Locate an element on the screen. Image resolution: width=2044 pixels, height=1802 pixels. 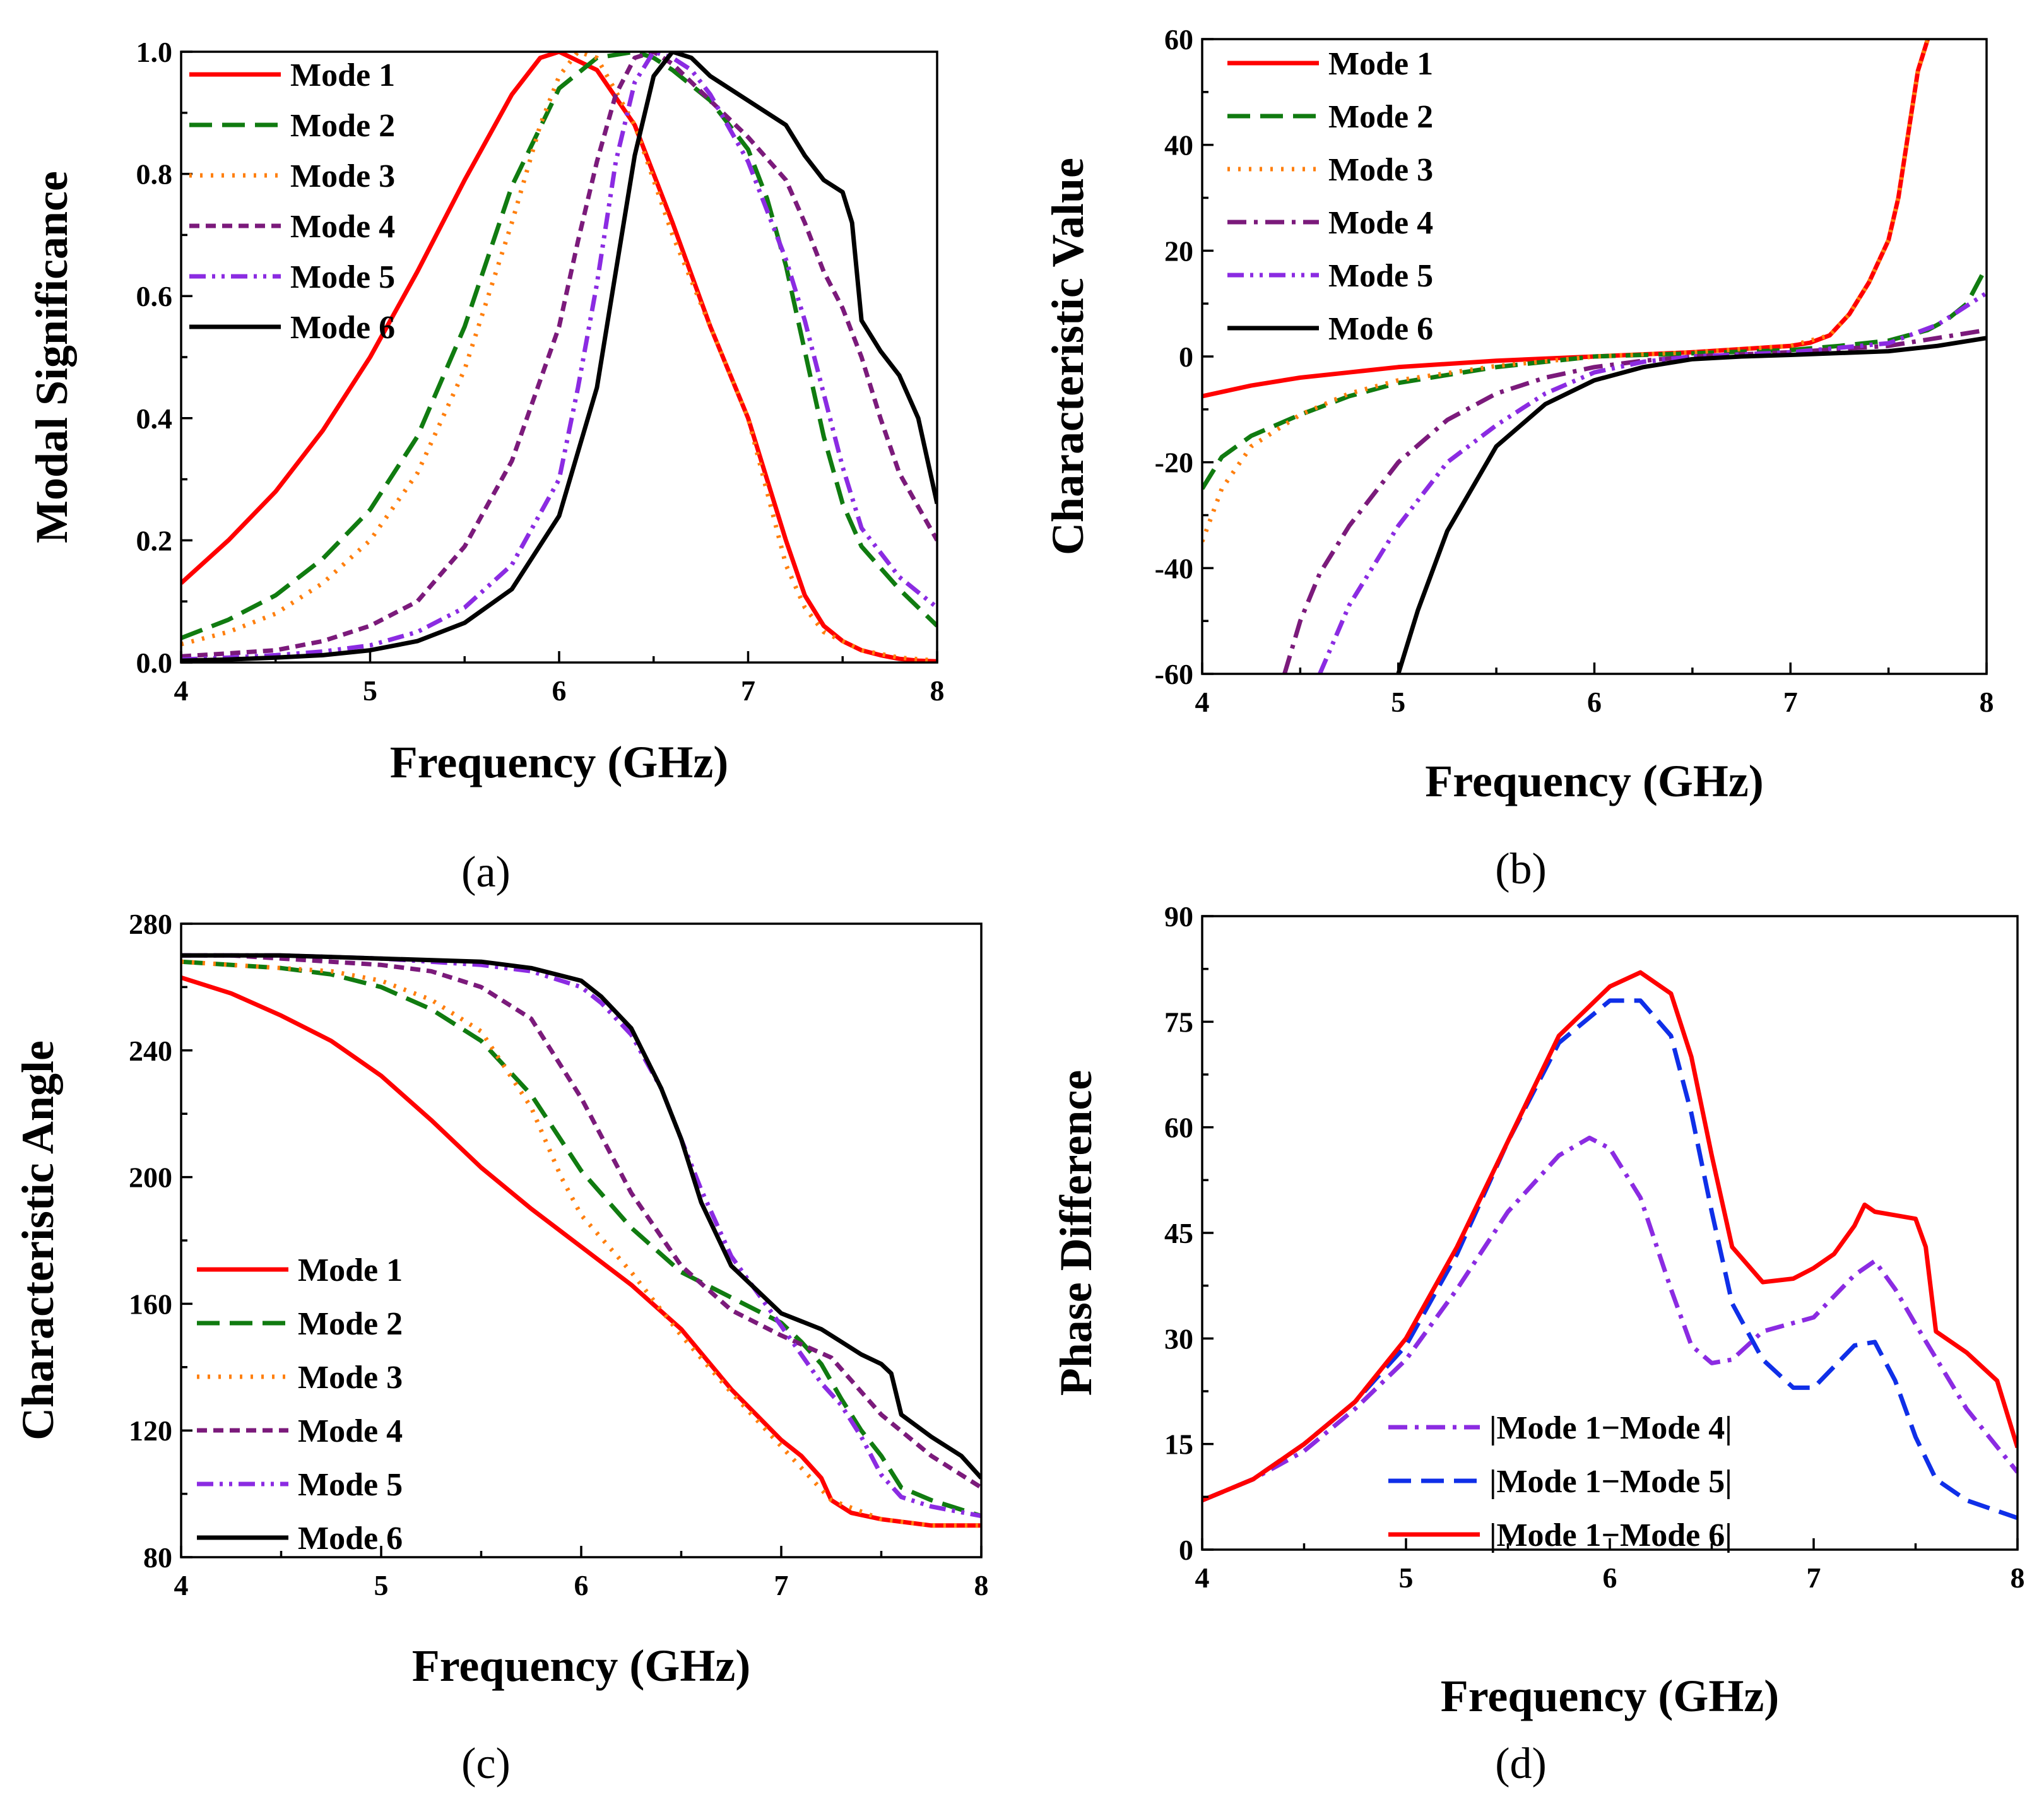
y-tick-label: 0.6 is located at coordinates (154, 296).